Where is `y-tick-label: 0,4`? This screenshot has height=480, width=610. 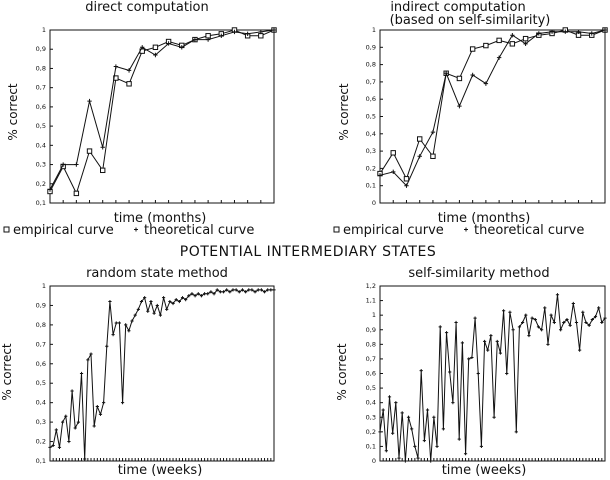 y-tick-label: 0,4 is located at coordinates (41, 403).